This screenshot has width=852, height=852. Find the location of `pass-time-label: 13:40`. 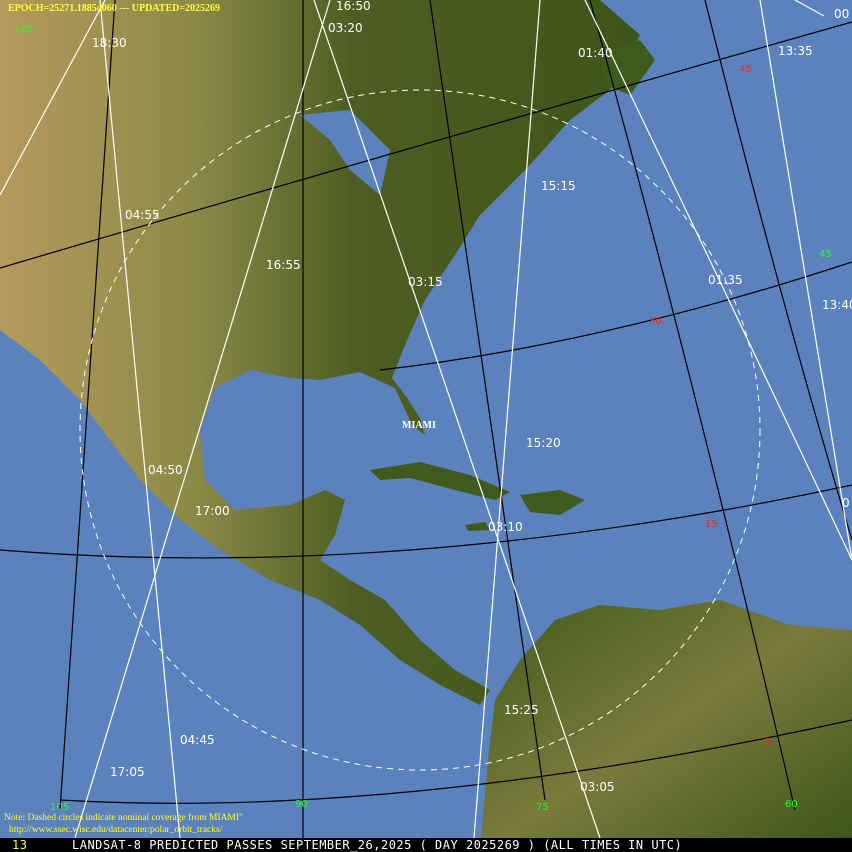

pass-time-label: 13:40 is located at coordinates (837, 305).